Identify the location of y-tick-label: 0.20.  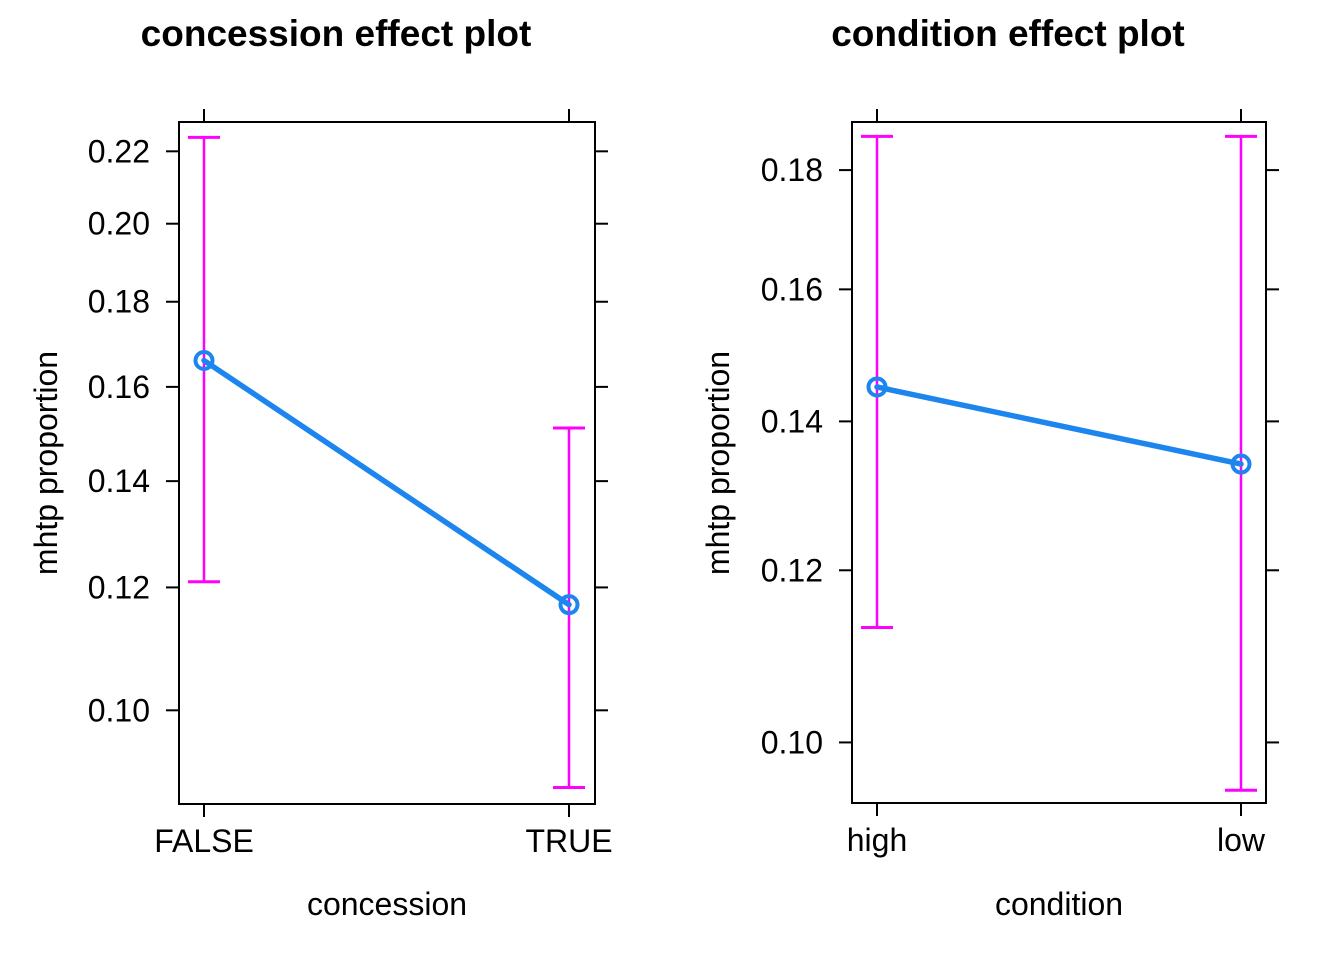
(119, 224).